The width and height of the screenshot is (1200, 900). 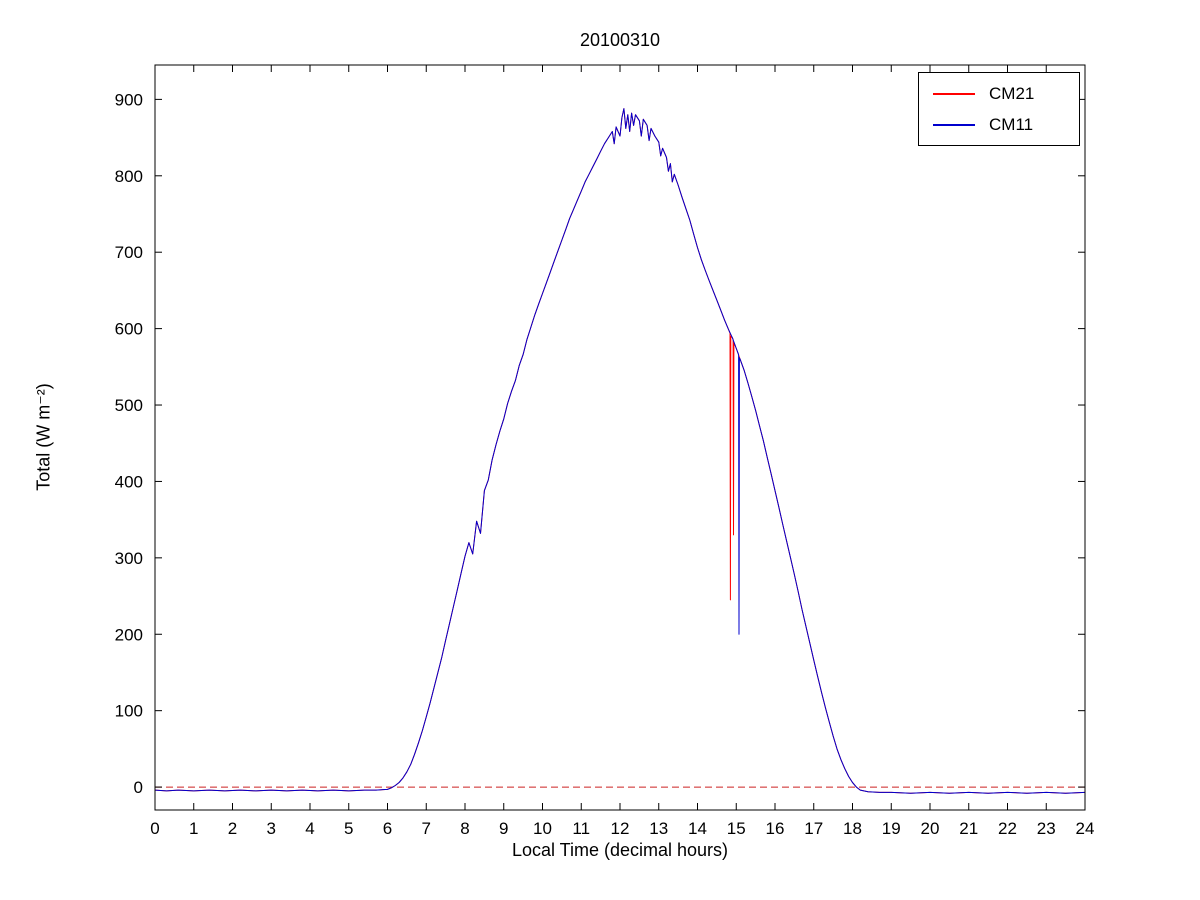 I want to click on legend: CM21 CM11, so click(x=999, y=109).